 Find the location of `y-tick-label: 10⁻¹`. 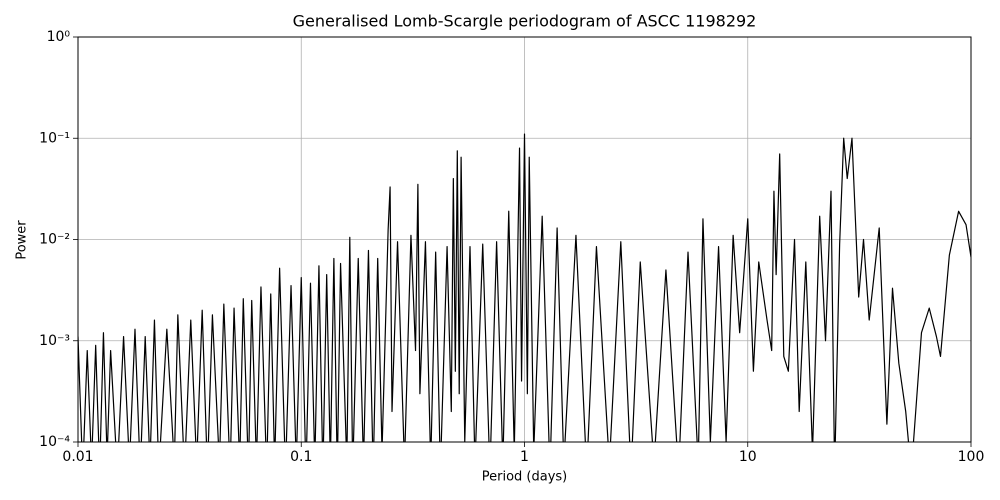

y-tick-label: 10⁻¹ is located at coordinates (54, 138).